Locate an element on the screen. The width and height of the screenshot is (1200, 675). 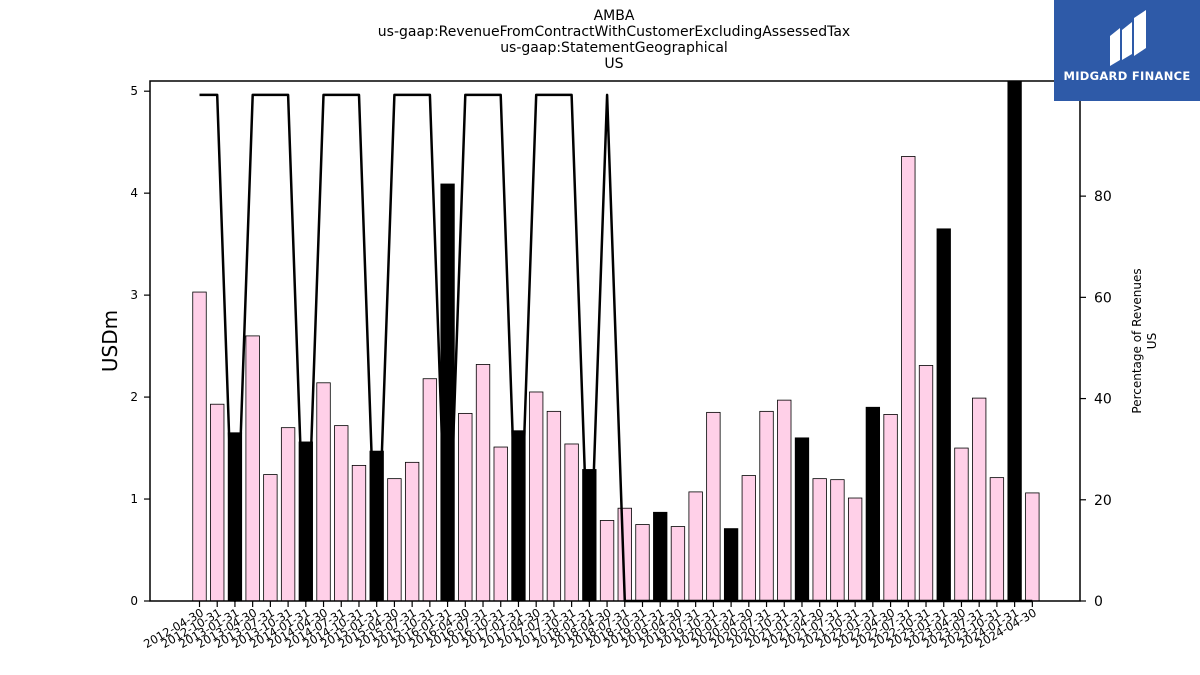
y-right-tick-label: 0 is located at coordinates (1098, 602).